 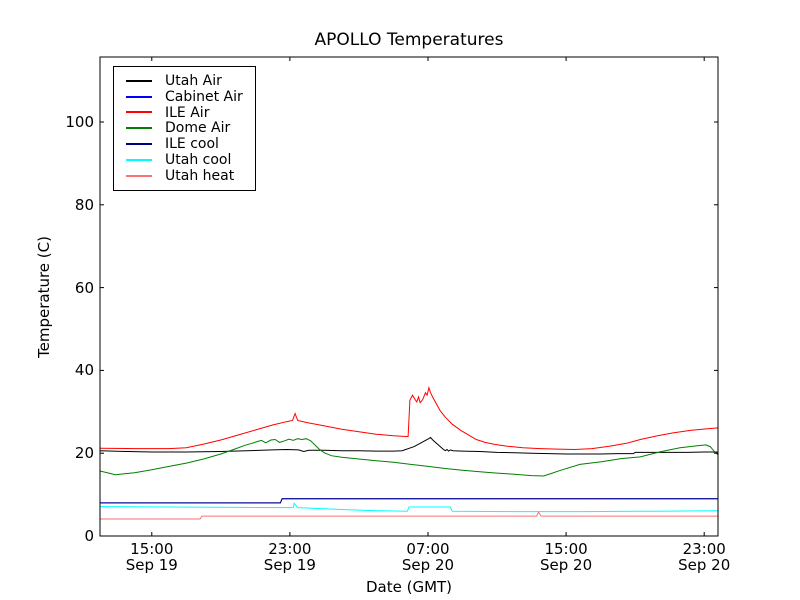 I want to click on legend-item-ile-air: ILE Air, so click(x=184, y=113).